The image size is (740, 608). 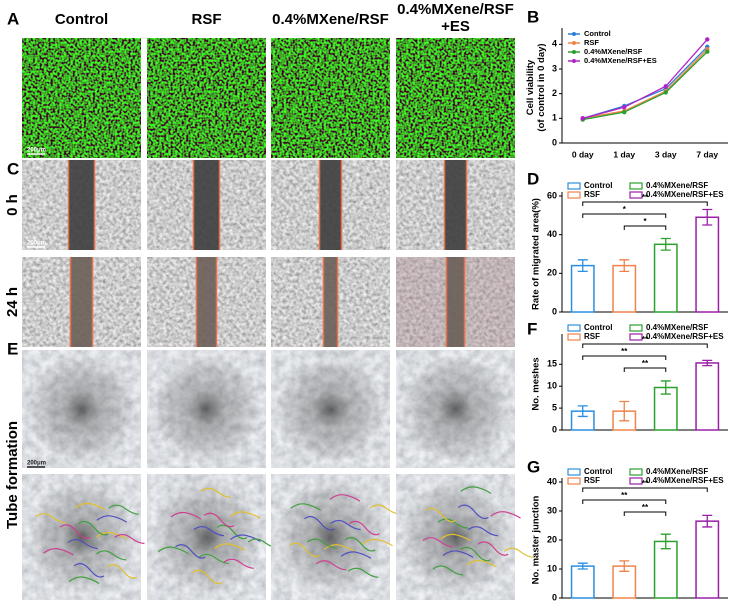 What do you see at coordinates (598, 327) in the screenshot?
I see `legend-label: Control` at bounding box center [598, 327].